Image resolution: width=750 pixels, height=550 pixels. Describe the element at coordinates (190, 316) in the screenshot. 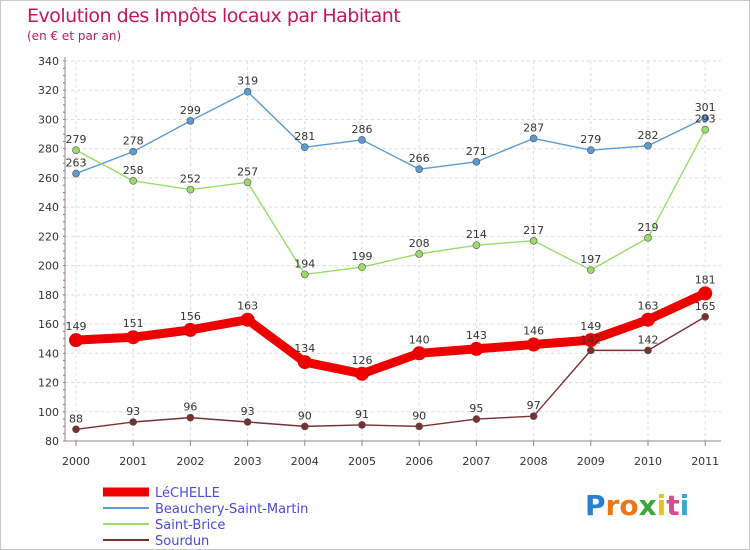

I see `data-label: 156` at that location.